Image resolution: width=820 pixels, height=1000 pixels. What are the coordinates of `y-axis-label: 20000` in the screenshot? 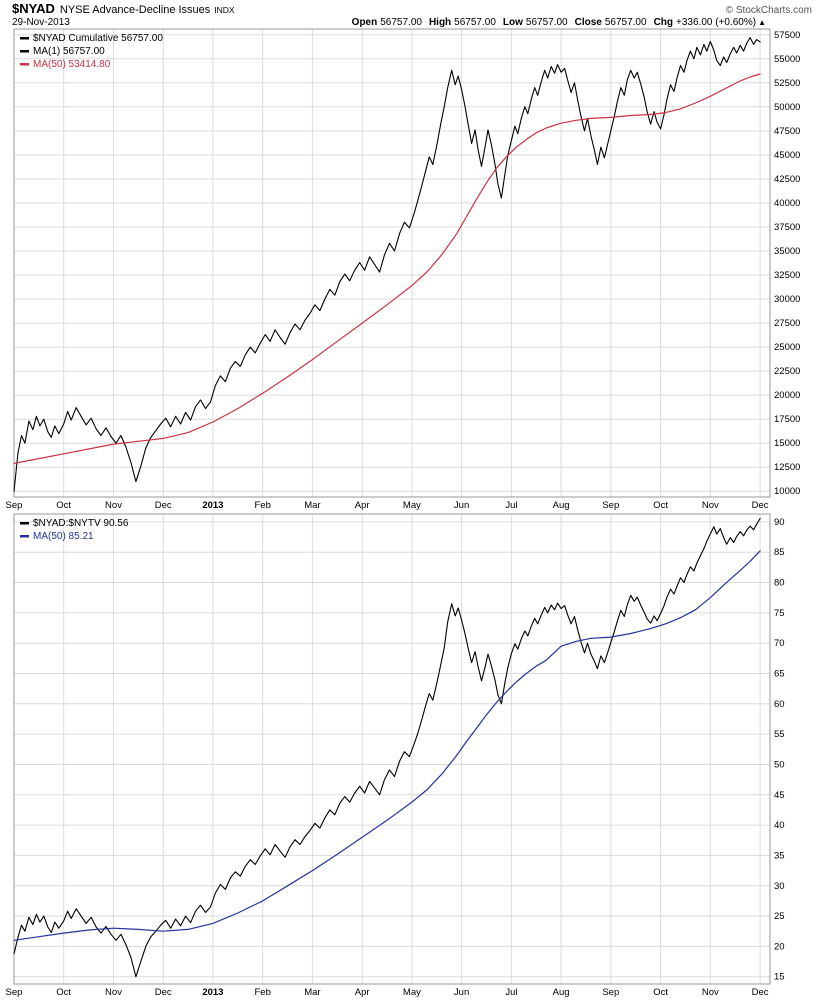 It's located at (787, 395).